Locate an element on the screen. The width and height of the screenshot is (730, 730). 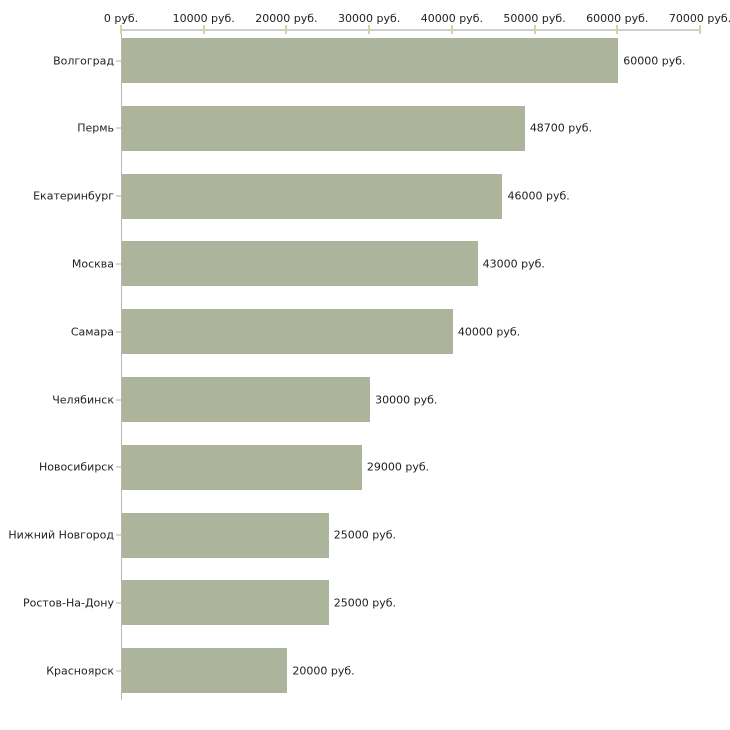
category-label: Нижний Новгород is located at coordinates (61, 535).